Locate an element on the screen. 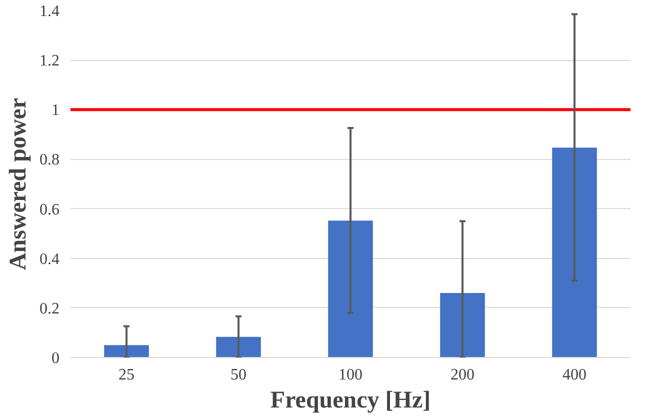 Image resolution: width=645 pixels, height=416 pixels. y-tick-label: 0 is located at coordinates (56, 358).